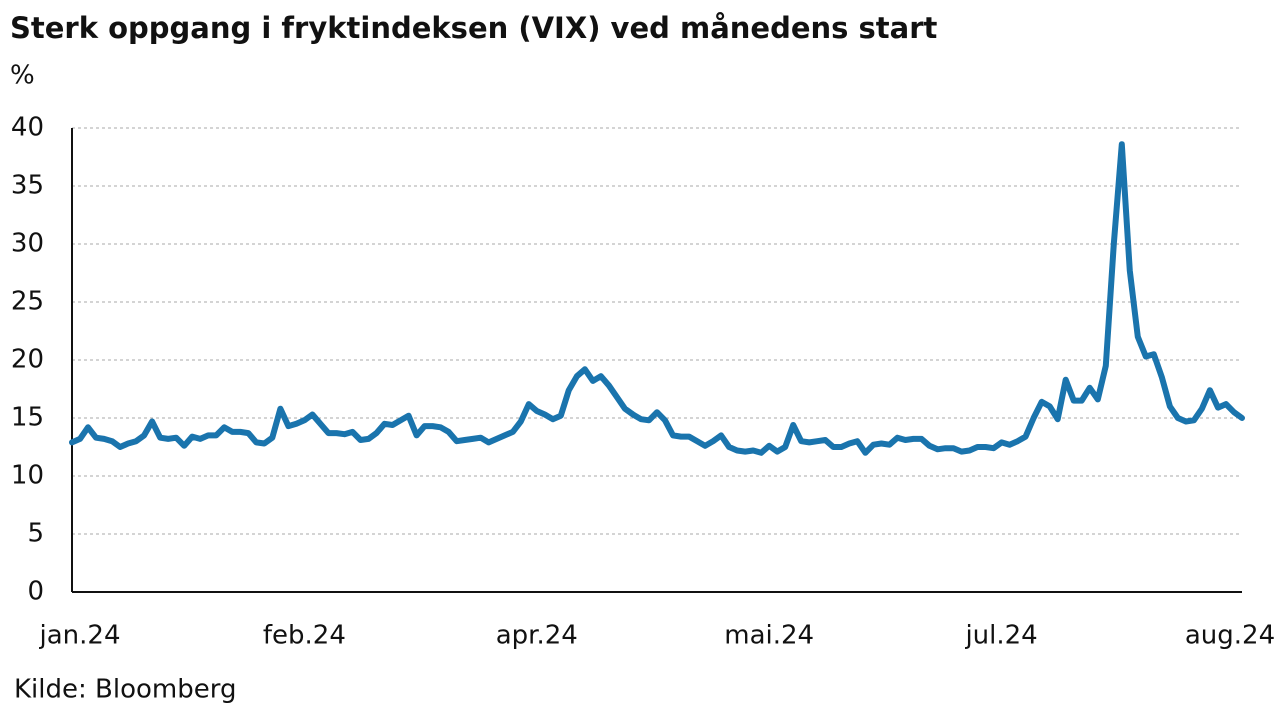  I want to click on y-tick-label: 20, so click(27, 360).